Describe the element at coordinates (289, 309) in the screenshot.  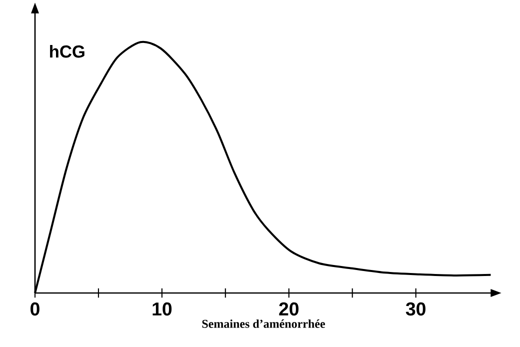
I see `x-tick-label: 20` at that location.